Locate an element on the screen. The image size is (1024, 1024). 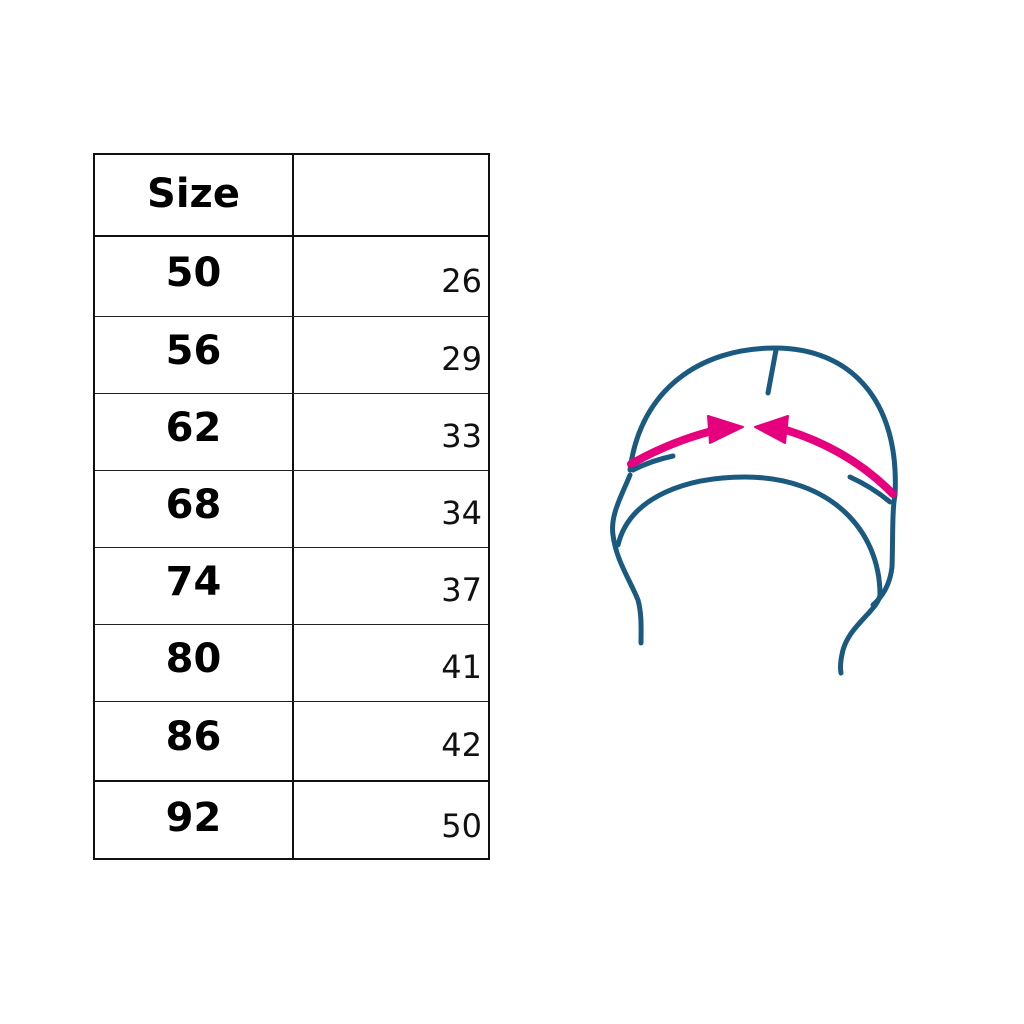
measure-arrow-right is located at coordinates (839, 462).